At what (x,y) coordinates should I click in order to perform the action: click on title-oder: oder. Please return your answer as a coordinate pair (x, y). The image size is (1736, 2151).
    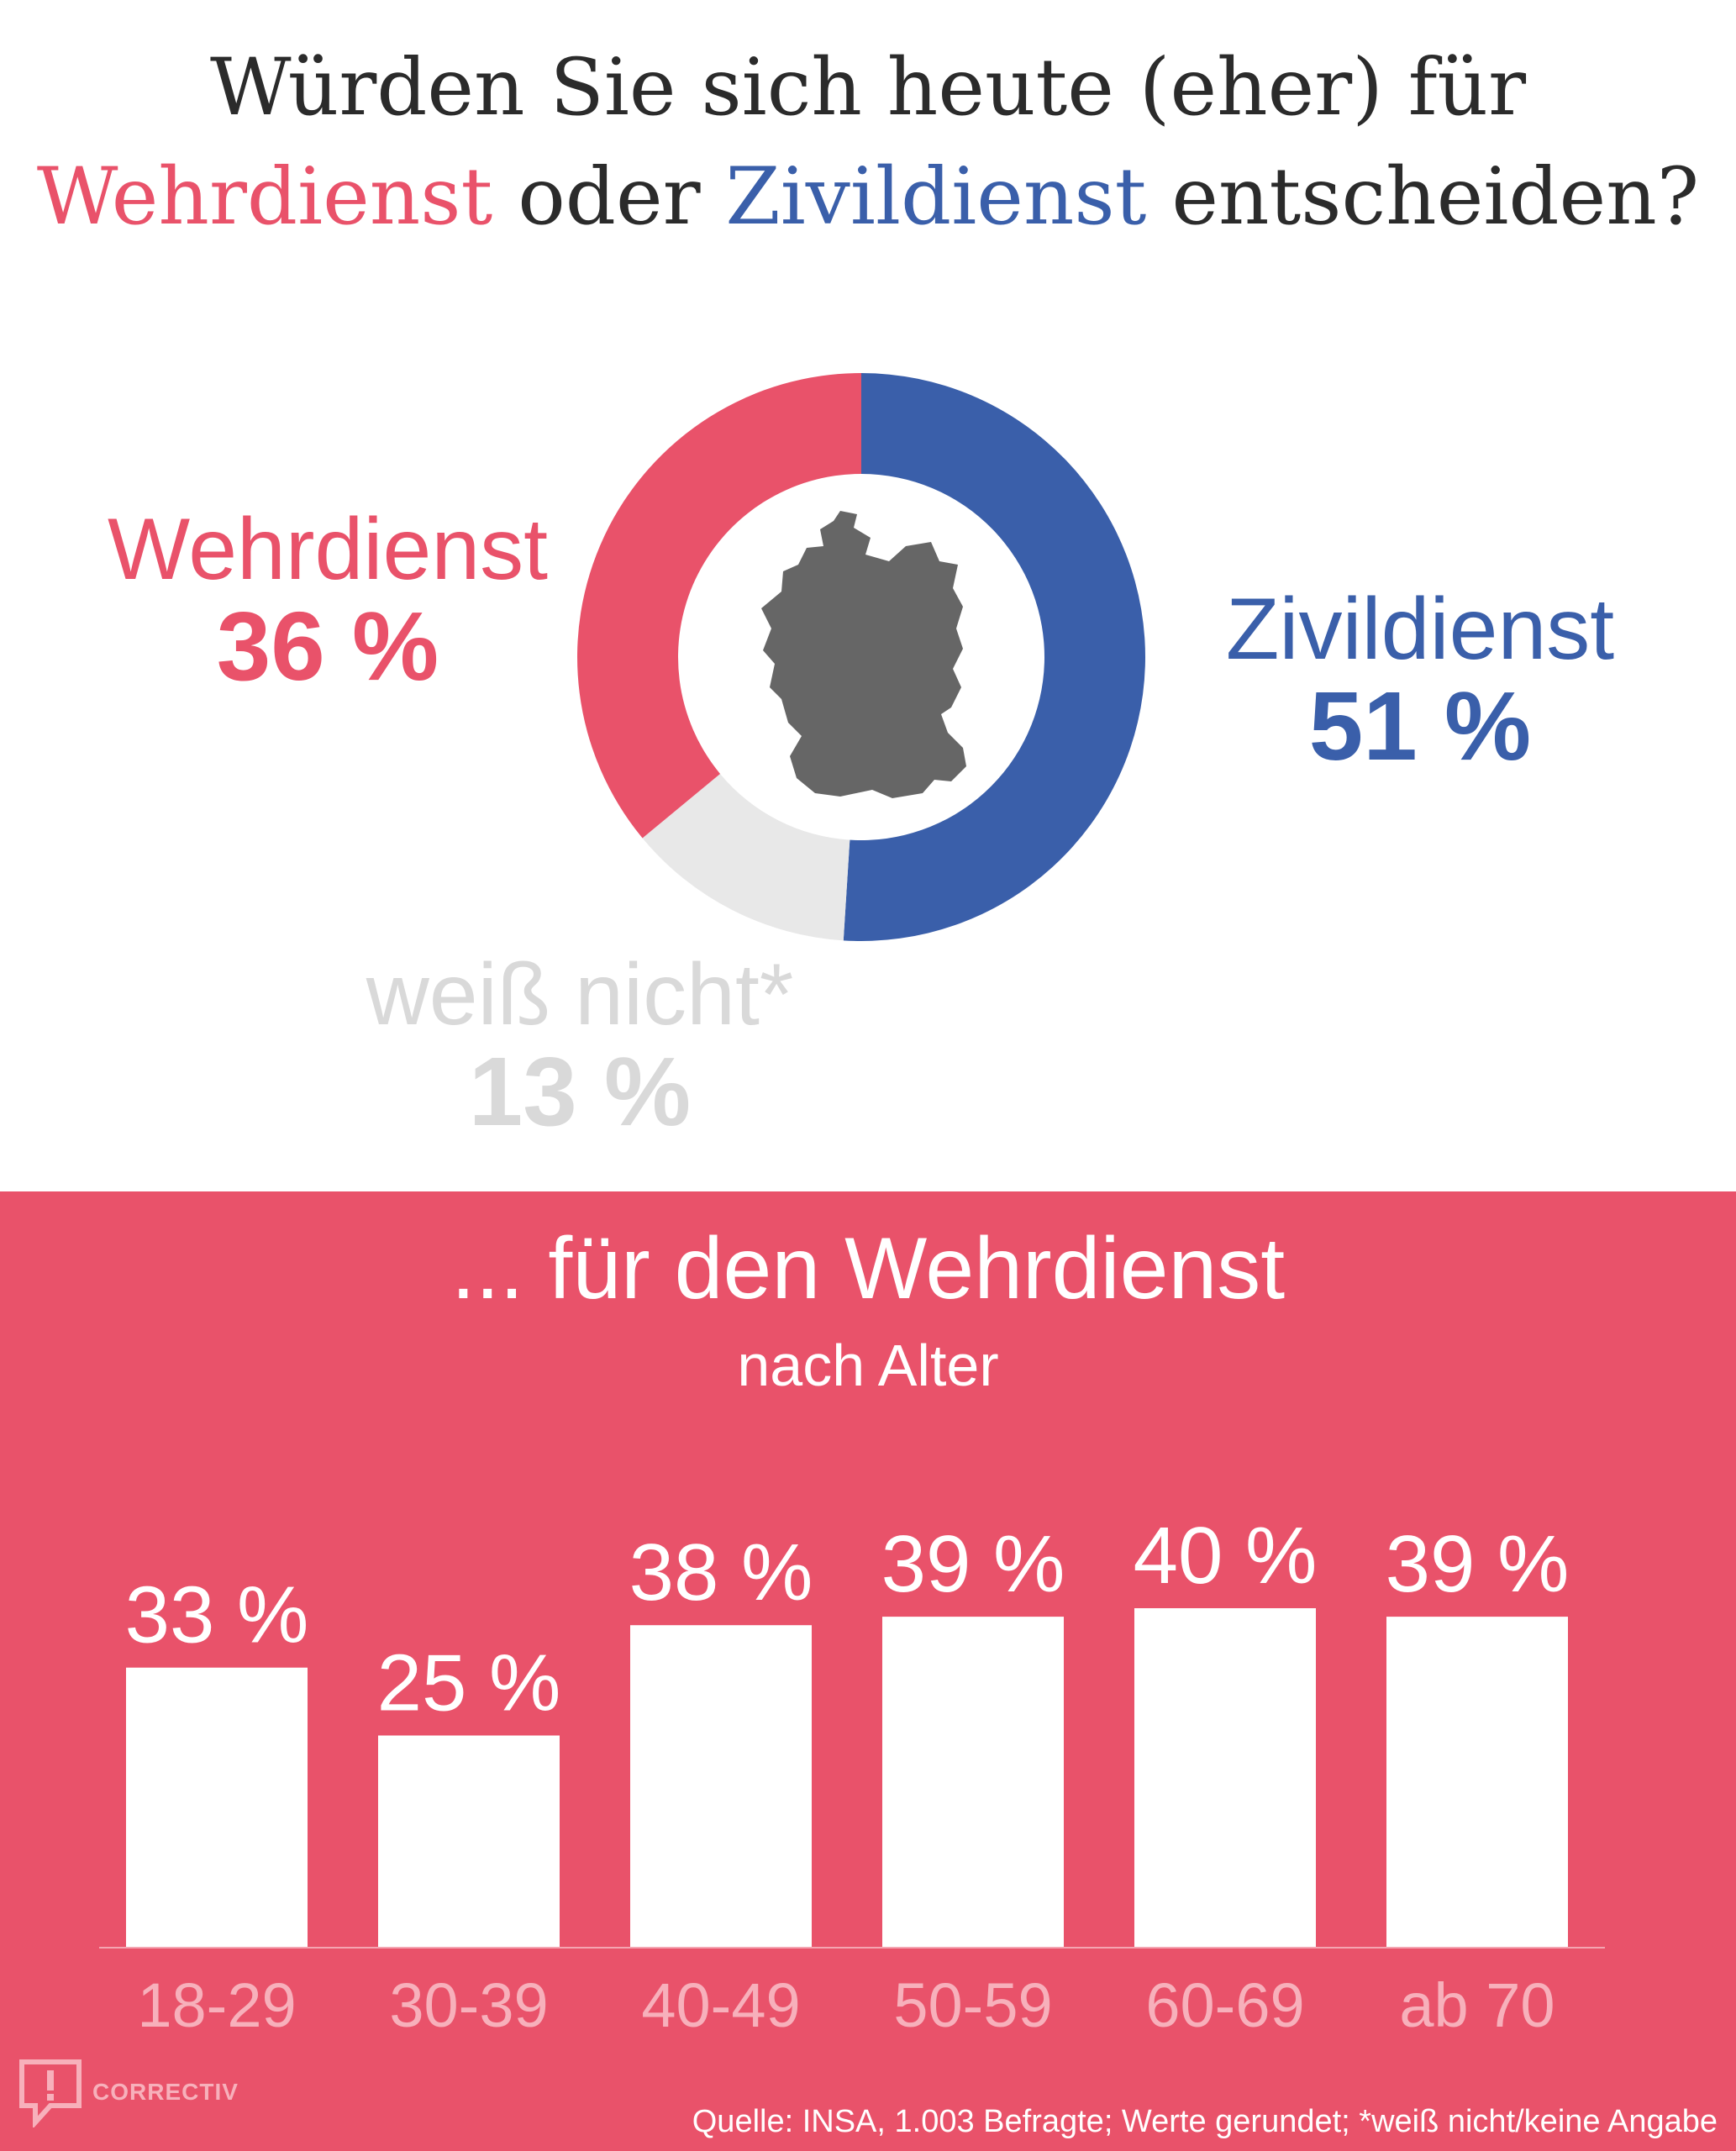
    Looking at the image, I should click on (609, 197).